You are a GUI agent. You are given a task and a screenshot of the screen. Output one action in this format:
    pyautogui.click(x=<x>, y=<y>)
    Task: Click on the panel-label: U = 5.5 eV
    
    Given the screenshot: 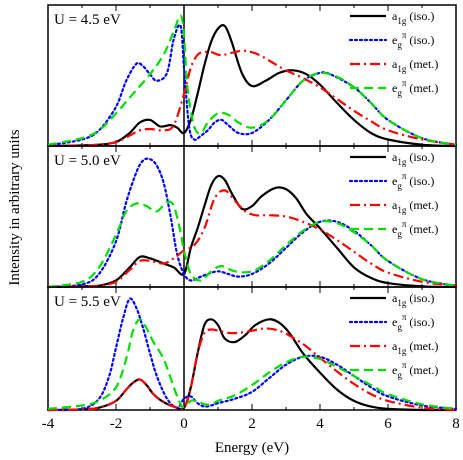 What is the action you would take?
    pyautogui.click(x=87, y=302)
    